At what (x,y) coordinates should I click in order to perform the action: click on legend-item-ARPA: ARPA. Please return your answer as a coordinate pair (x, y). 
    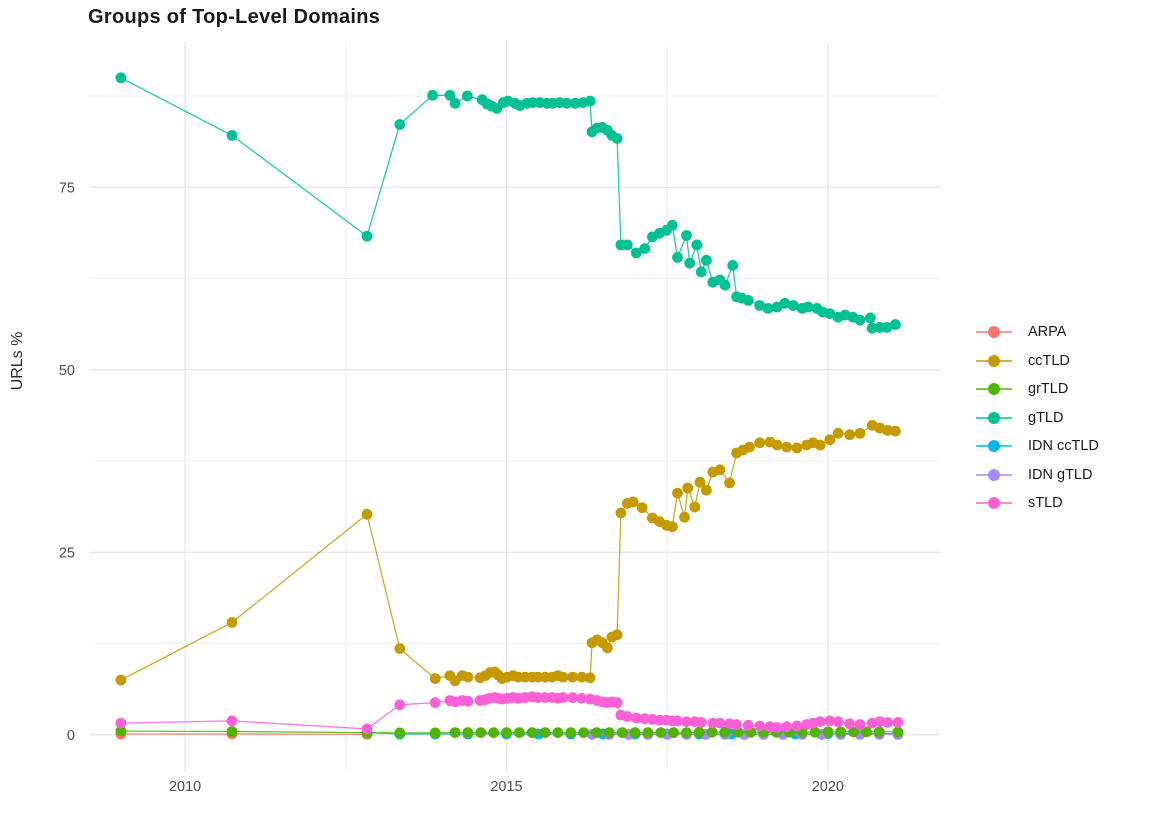
    Looking at the image, I should click on (1033, 332).